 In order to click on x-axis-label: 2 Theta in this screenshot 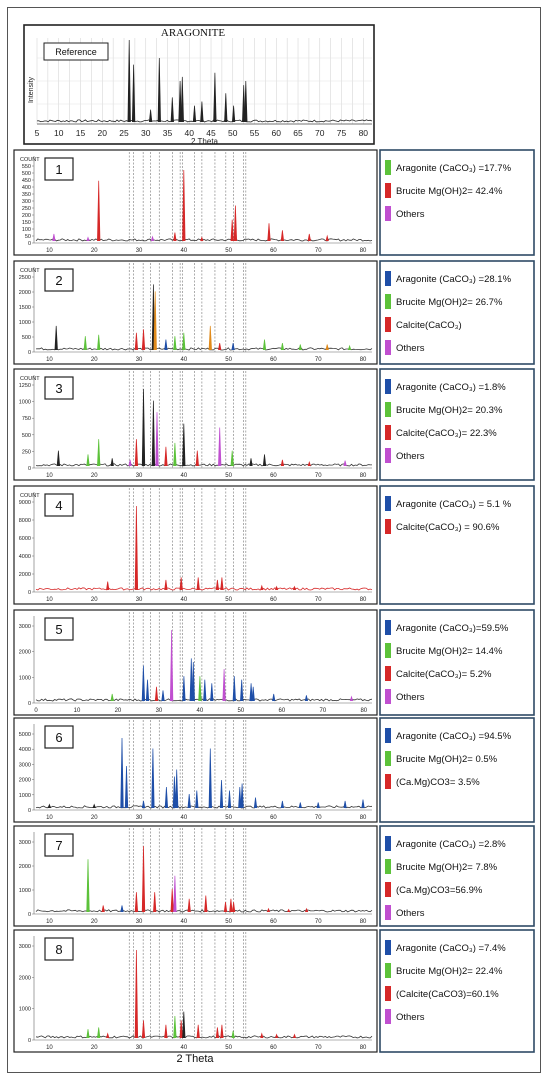, I will do `click(205, 141)`.